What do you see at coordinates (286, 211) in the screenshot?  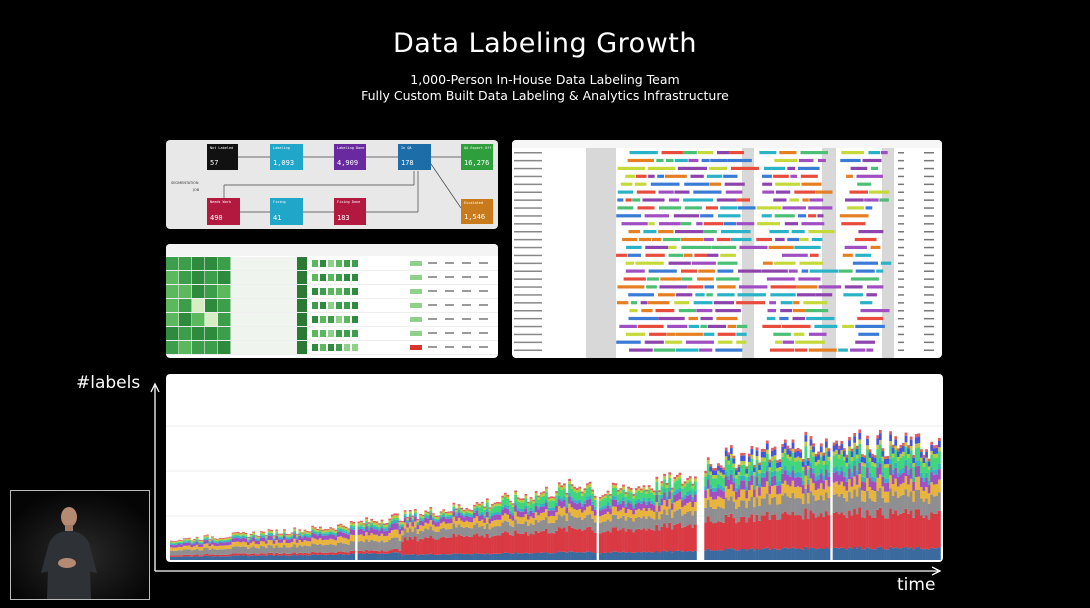 I see `pipeline-node-fixing: Fixing 41` at bounding box center [286, 211].